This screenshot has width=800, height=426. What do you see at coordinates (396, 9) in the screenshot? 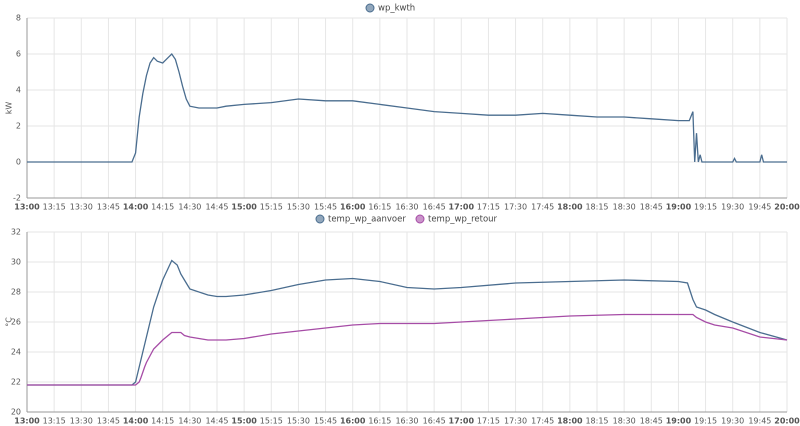
I see `legend-label: wp_kwth` at bounding box center [396, 9].